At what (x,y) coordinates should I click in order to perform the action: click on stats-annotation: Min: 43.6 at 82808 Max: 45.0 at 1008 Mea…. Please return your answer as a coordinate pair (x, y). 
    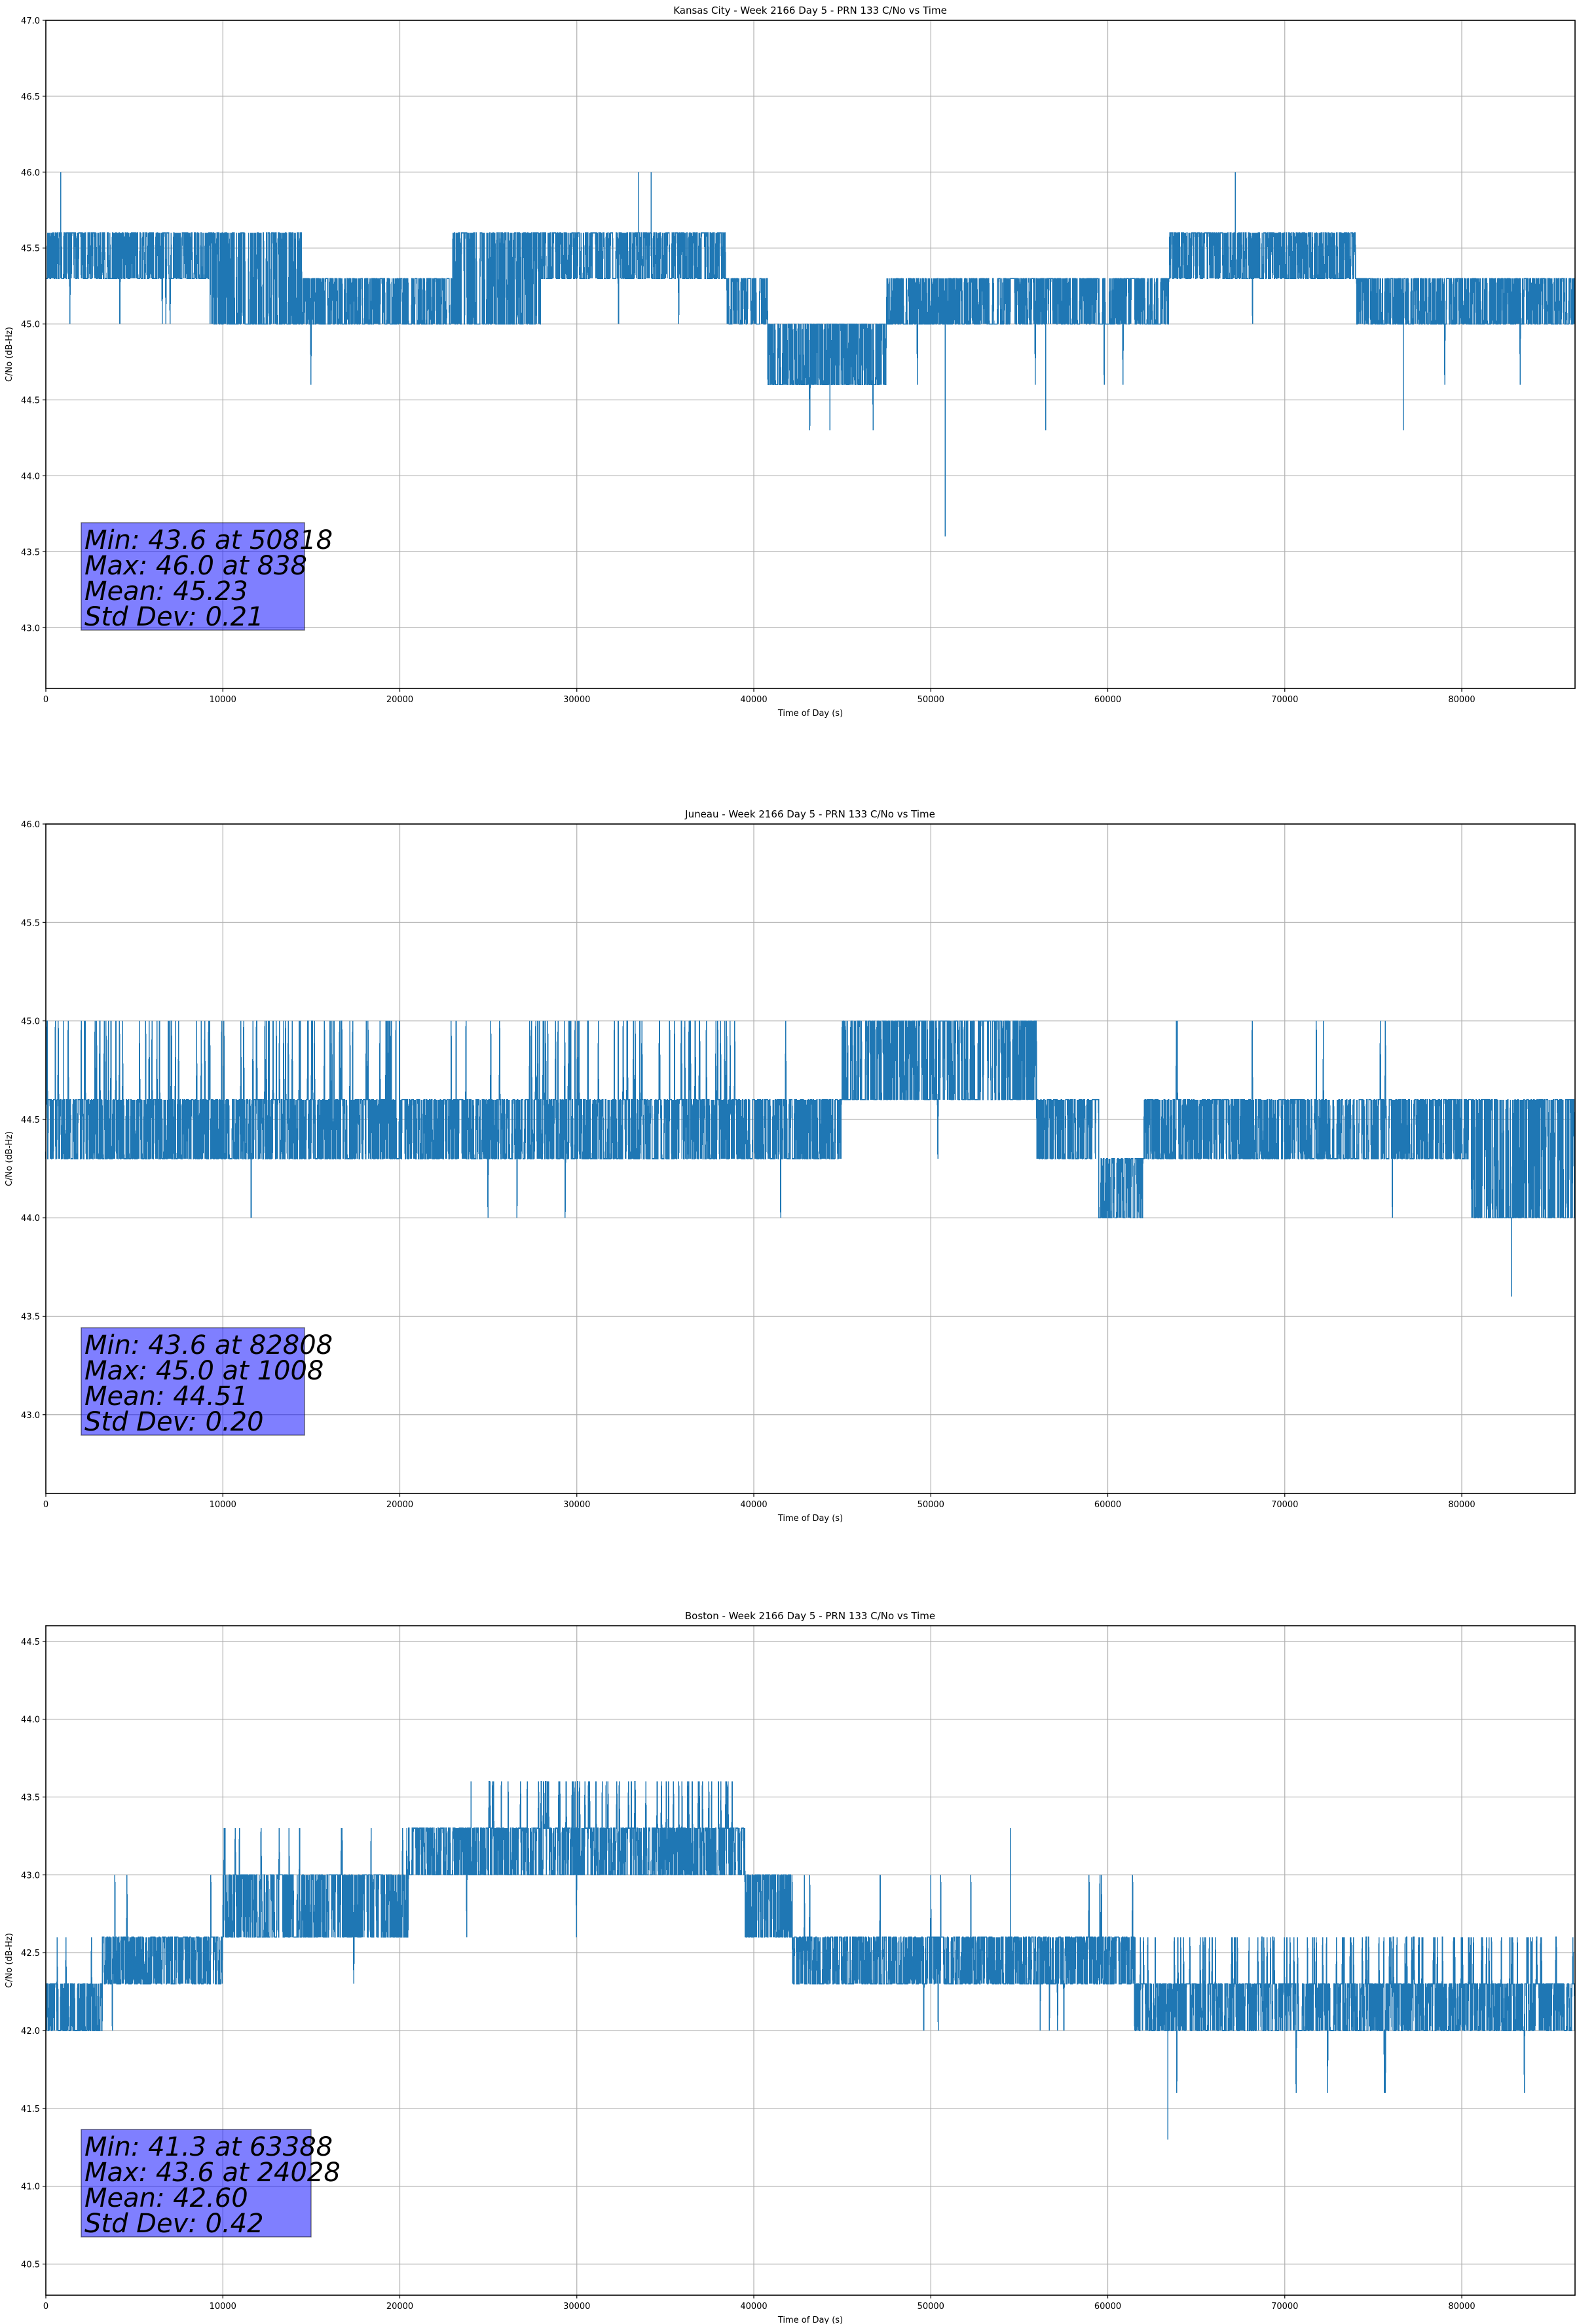
    Looking at the image, I should click on (207, 1382).